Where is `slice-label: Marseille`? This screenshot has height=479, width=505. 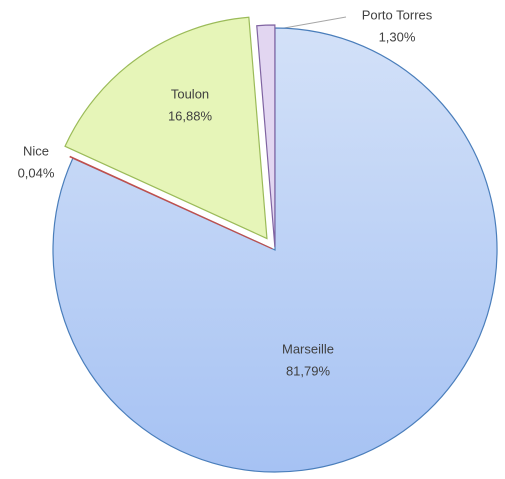 slice-label: Marseille is located at coordinates (308, 348).